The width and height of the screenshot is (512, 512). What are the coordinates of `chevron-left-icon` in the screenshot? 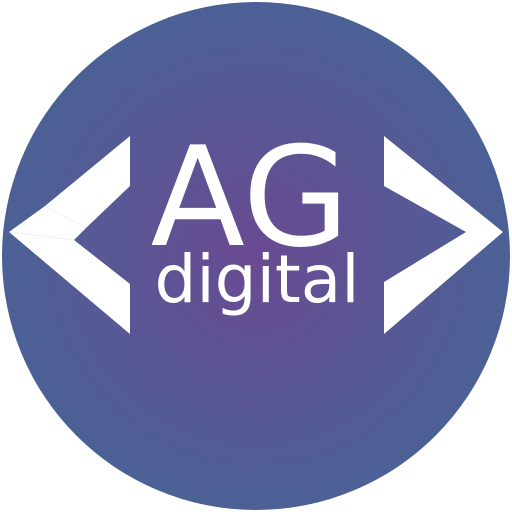 It's located at (69, 235).